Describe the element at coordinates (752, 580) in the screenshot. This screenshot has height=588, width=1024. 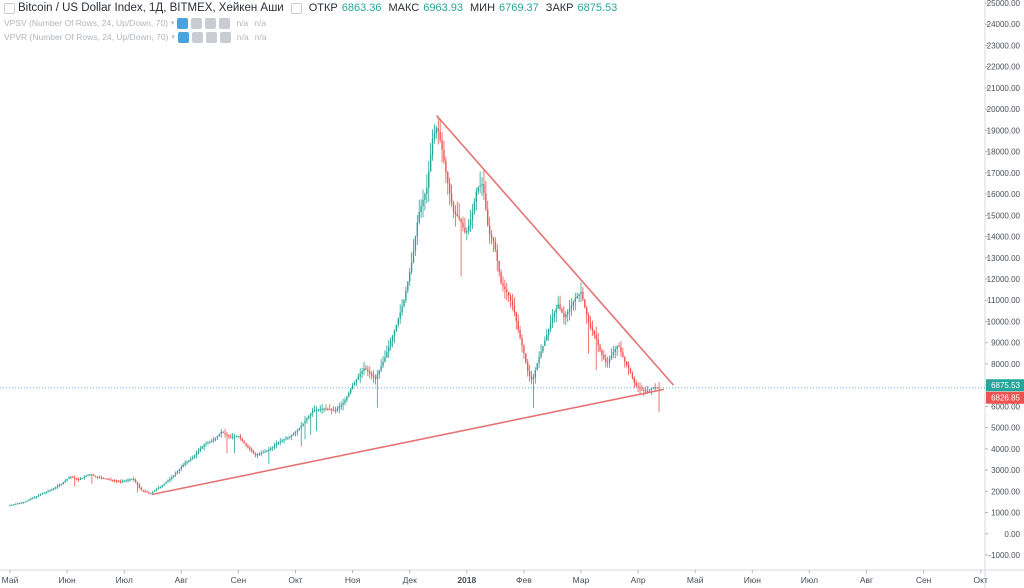
I see `x-tick-label: Июн` at that location.